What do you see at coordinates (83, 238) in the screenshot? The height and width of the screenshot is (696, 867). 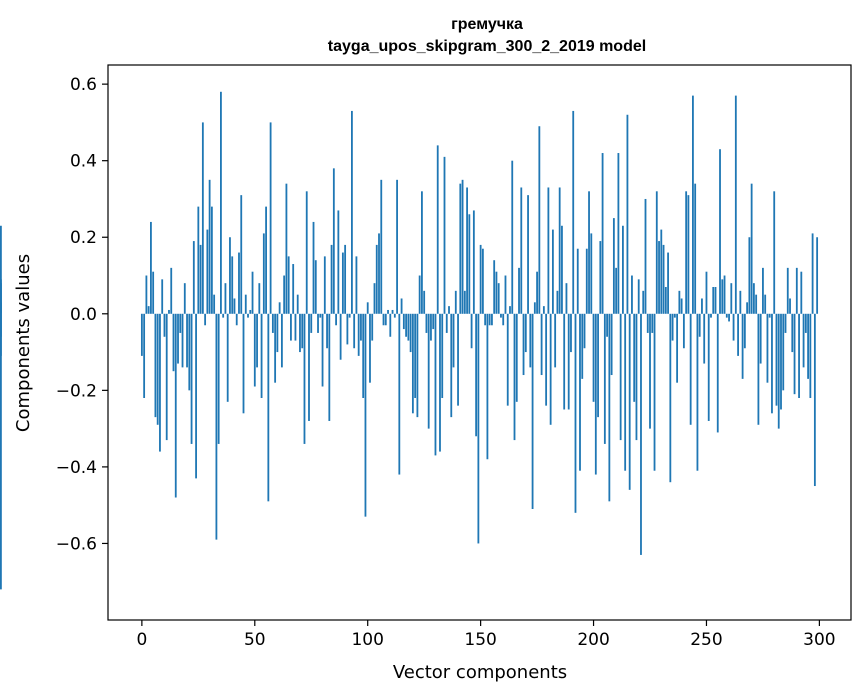 I see `y-tick-label: 0.2` at bounding box center [83, 238].